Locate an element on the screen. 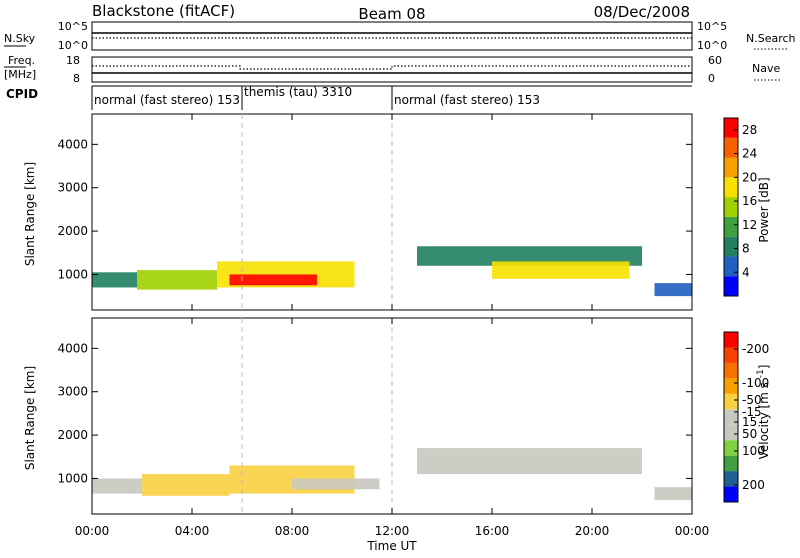 This screenshot has width=800, height=558. nsearch-tick-top: 10^5 is located at coordinates (712, 26).